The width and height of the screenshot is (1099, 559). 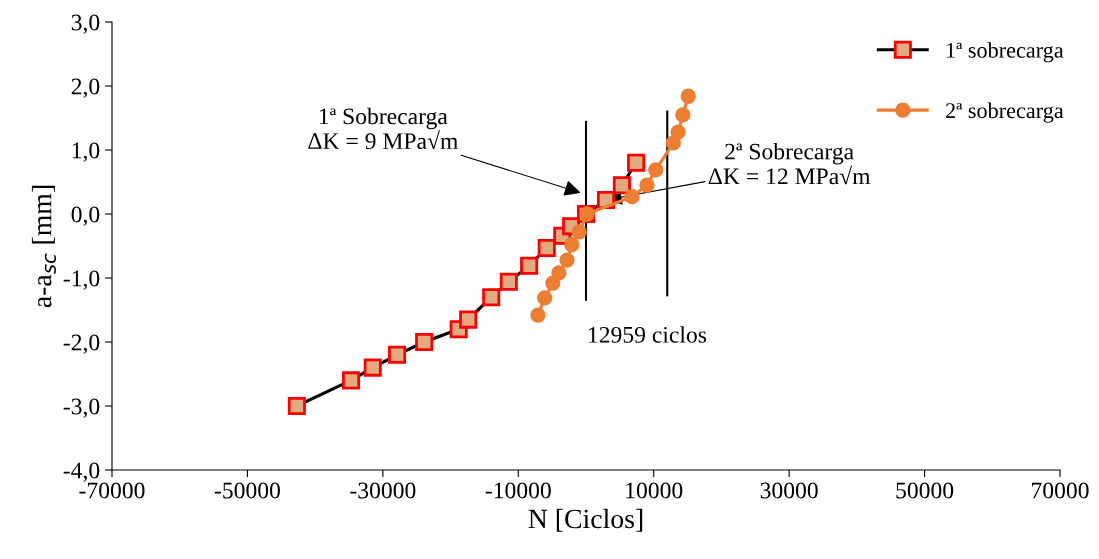 What do you see at coordinates (654, 490) in the screenshot?
I see `x-tick-label: 10000` at bounding box center [654, 490].